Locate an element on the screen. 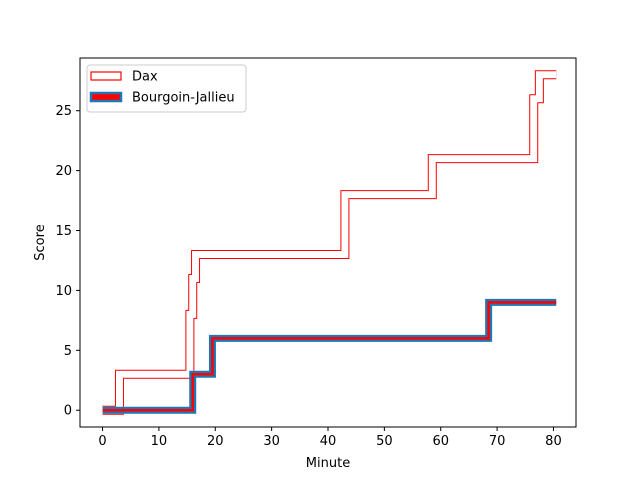  legend-label: Bourgoin-Jallieu is located at coordinates (183, 98).